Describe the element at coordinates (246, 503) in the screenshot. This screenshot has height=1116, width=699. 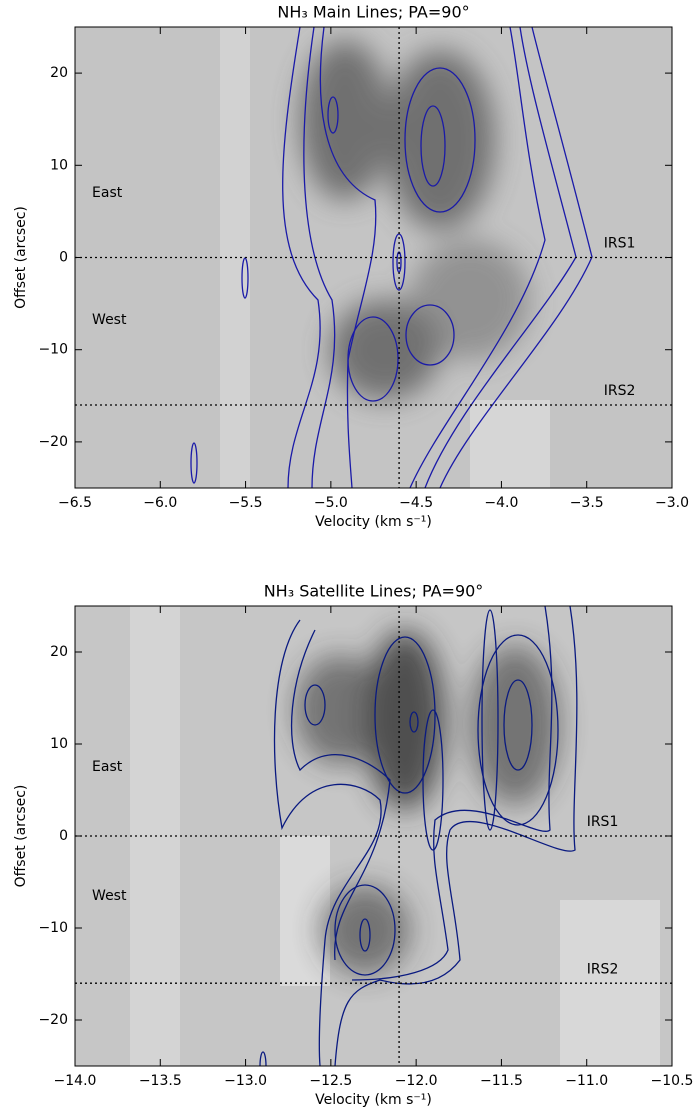
I see `x-tick-label: −5.5` at that location.